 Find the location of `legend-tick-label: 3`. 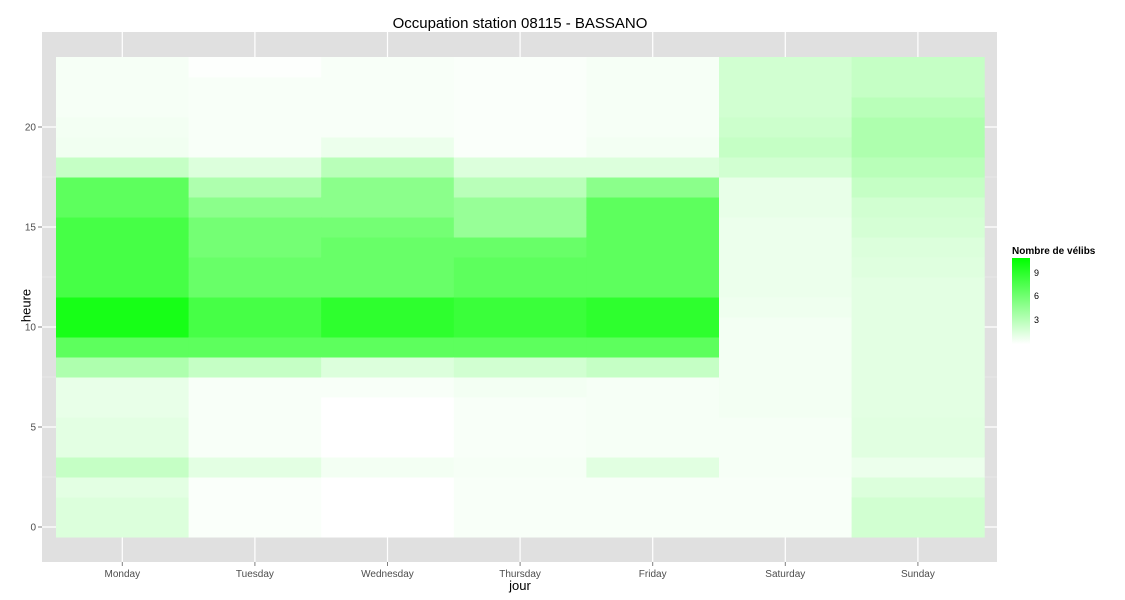

legend-tick-label: 3 is located at coordinates (1037, 319).